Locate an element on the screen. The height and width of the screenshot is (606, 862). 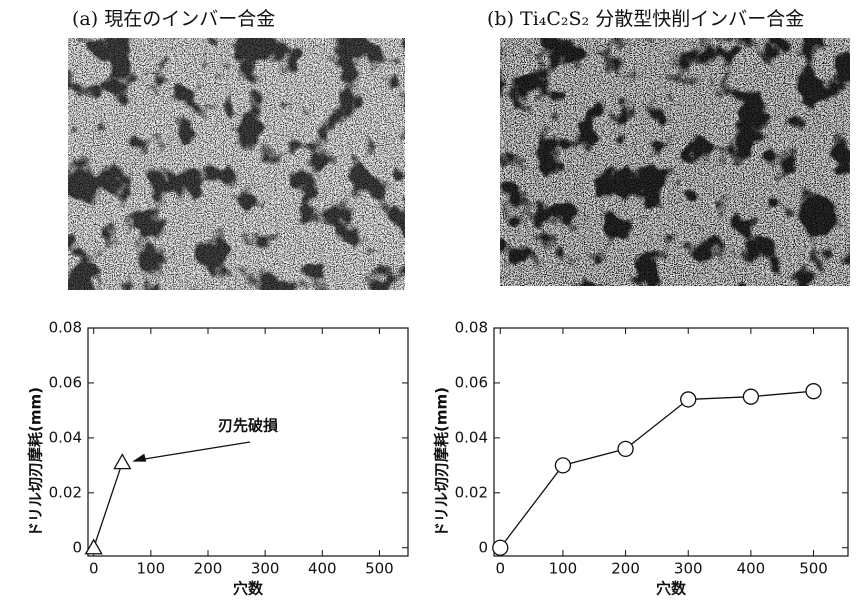
arrow-head is located at coordinates (139, 457).